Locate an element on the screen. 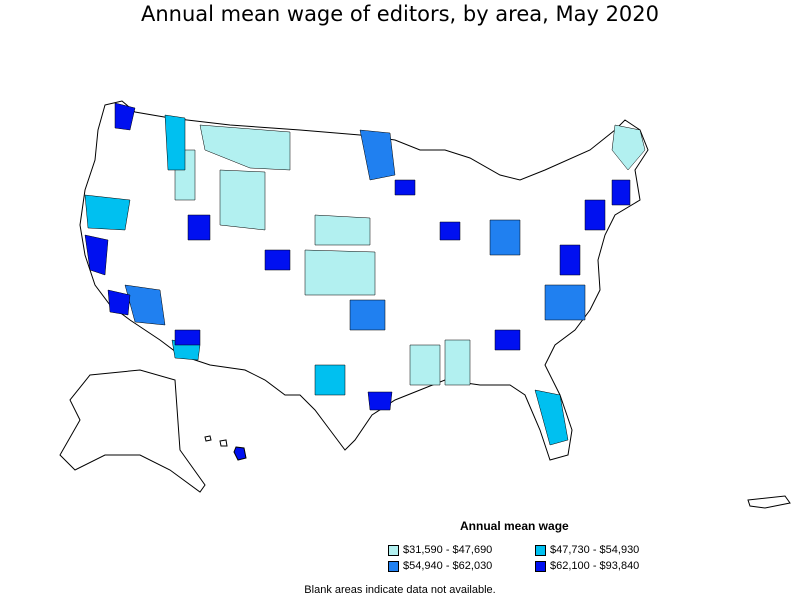 Image resolution: width=800 pixels, height=600 pixels. region-dc is located at coordinates (570, 260).